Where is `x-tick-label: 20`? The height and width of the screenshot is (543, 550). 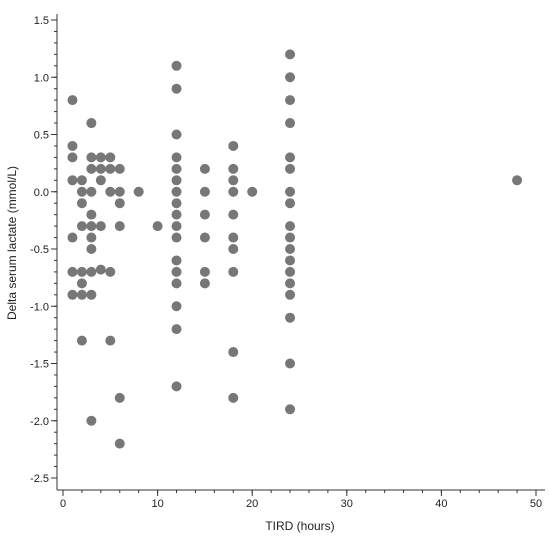 x-tick-label: 20 is located at coordinates (252, 504).